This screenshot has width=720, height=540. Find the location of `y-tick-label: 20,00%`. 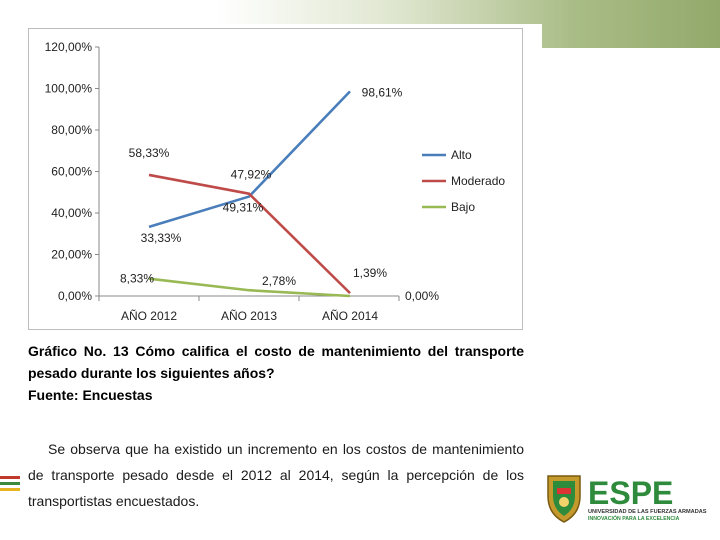

y-tick-label: 20,00% is located at coordinates (71, 255).